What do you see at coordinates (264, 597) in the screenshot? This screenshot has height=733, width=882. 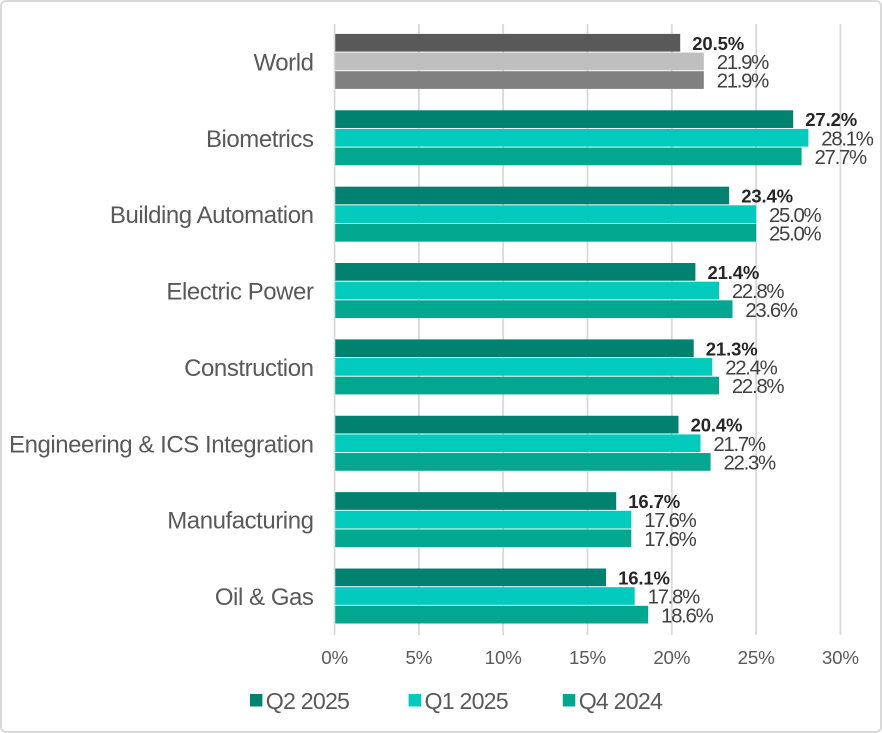 I see `svg-text: Oil & Gas` at bounding box center [264, 597].